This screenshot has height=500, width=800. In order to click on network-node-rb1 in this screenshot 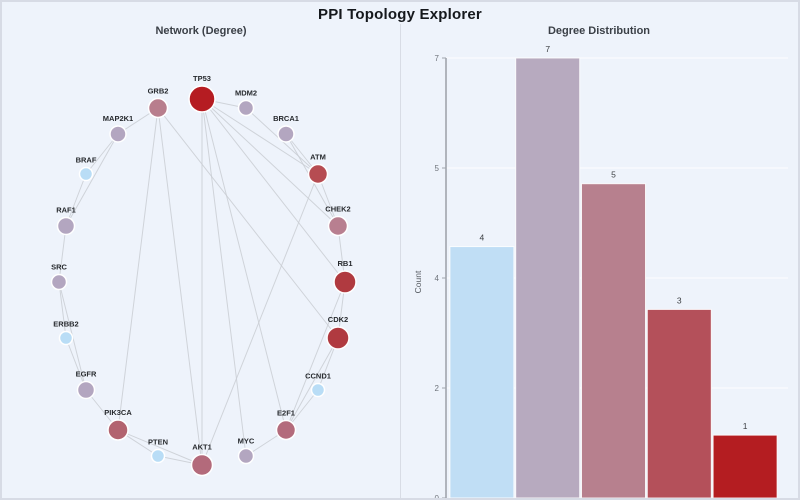, I will do `click(345, 282)`.